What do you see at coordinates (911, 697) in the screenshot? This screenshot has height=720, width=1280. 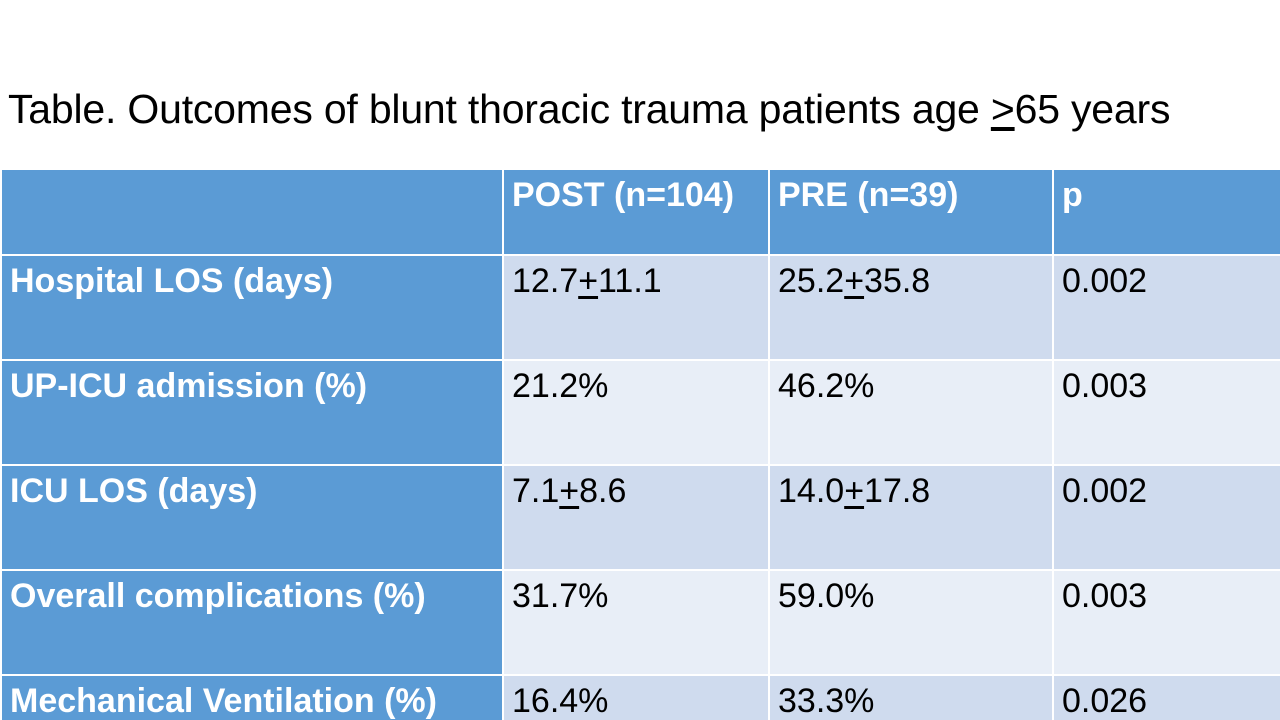 I see `cell-pre: 33.3%` at bounding box center [911, 697].